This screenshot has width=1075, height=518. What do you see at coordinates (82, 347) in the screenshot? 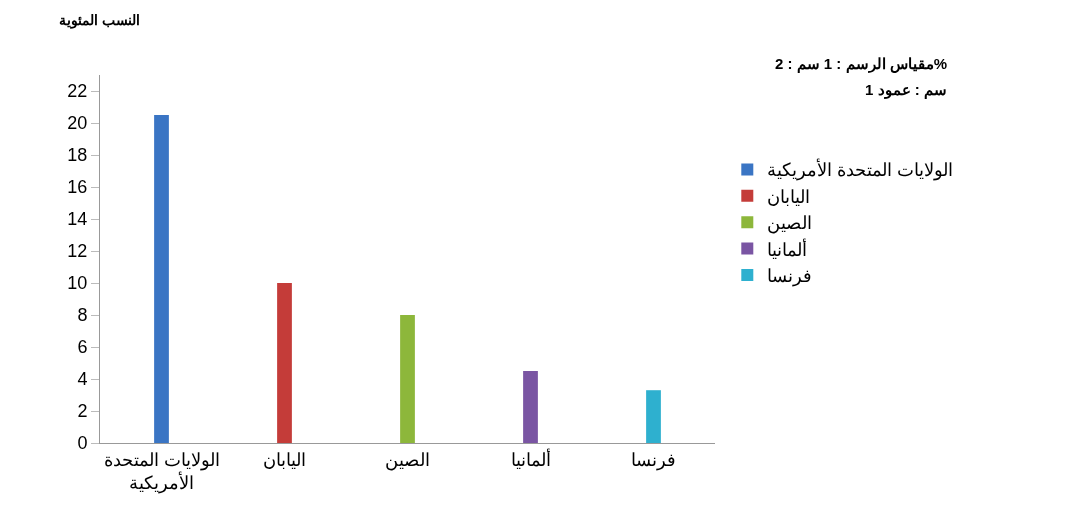
I see `y-tick-label: 6` at bounding box center [82, 347].